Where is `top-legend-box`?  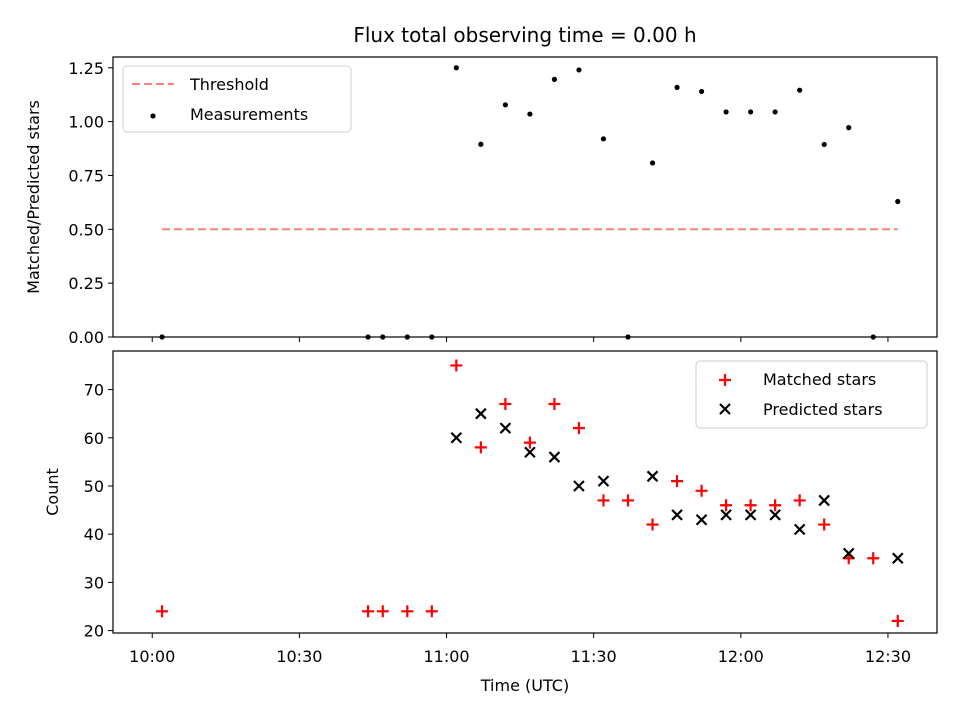
top-legend-box is located at coordinates (237, 99).